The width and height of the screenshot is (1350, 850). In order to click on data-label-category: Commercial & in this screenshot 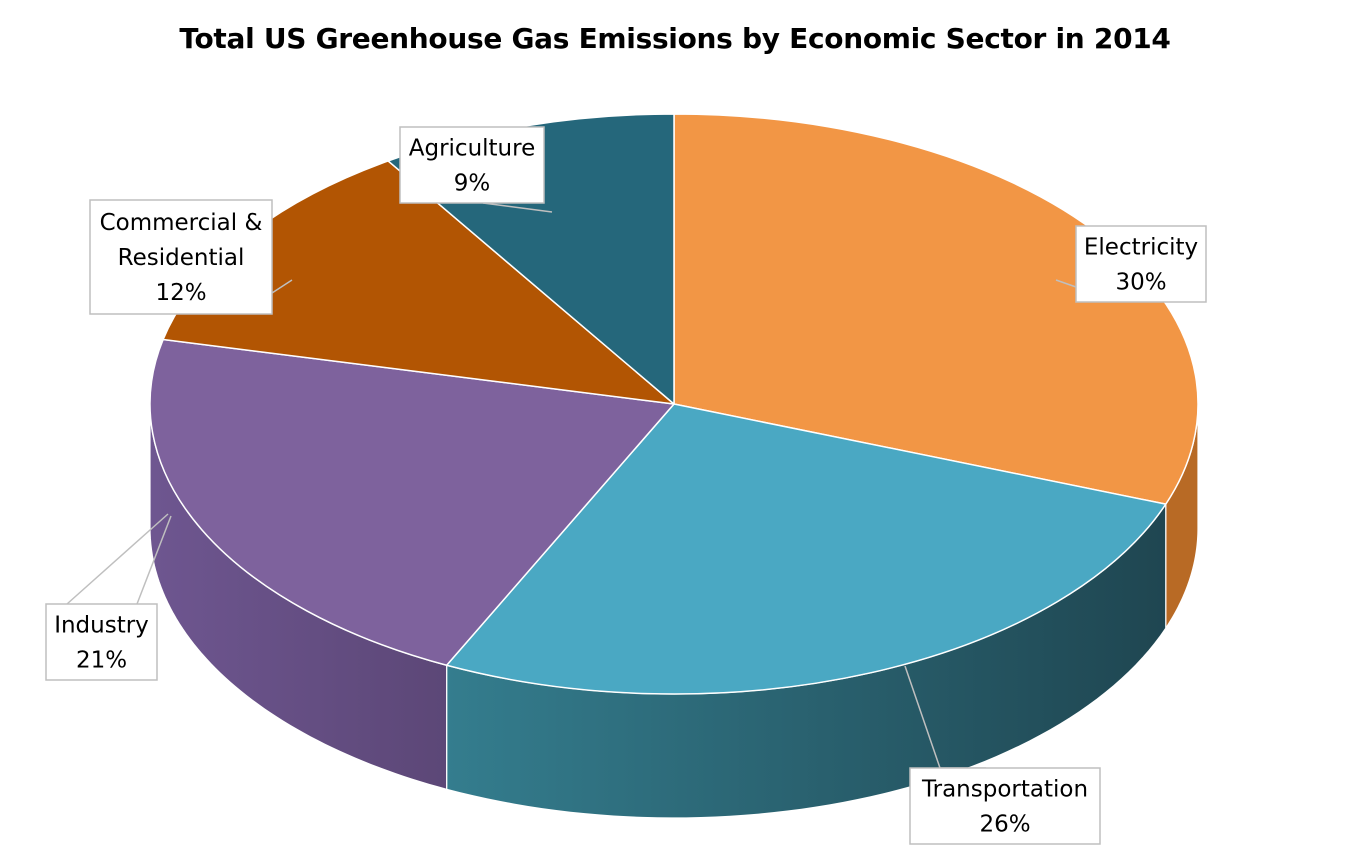, I will do `click(181, 223)`.